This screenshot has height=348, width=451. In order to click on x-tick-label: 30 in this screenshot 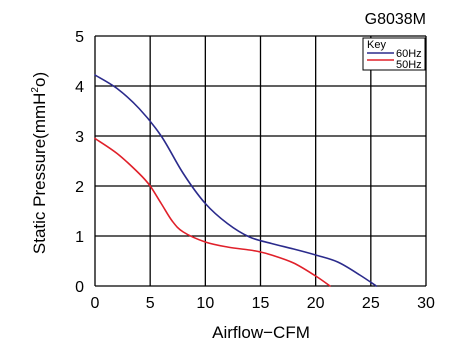, I will do `click(426, 303)`.